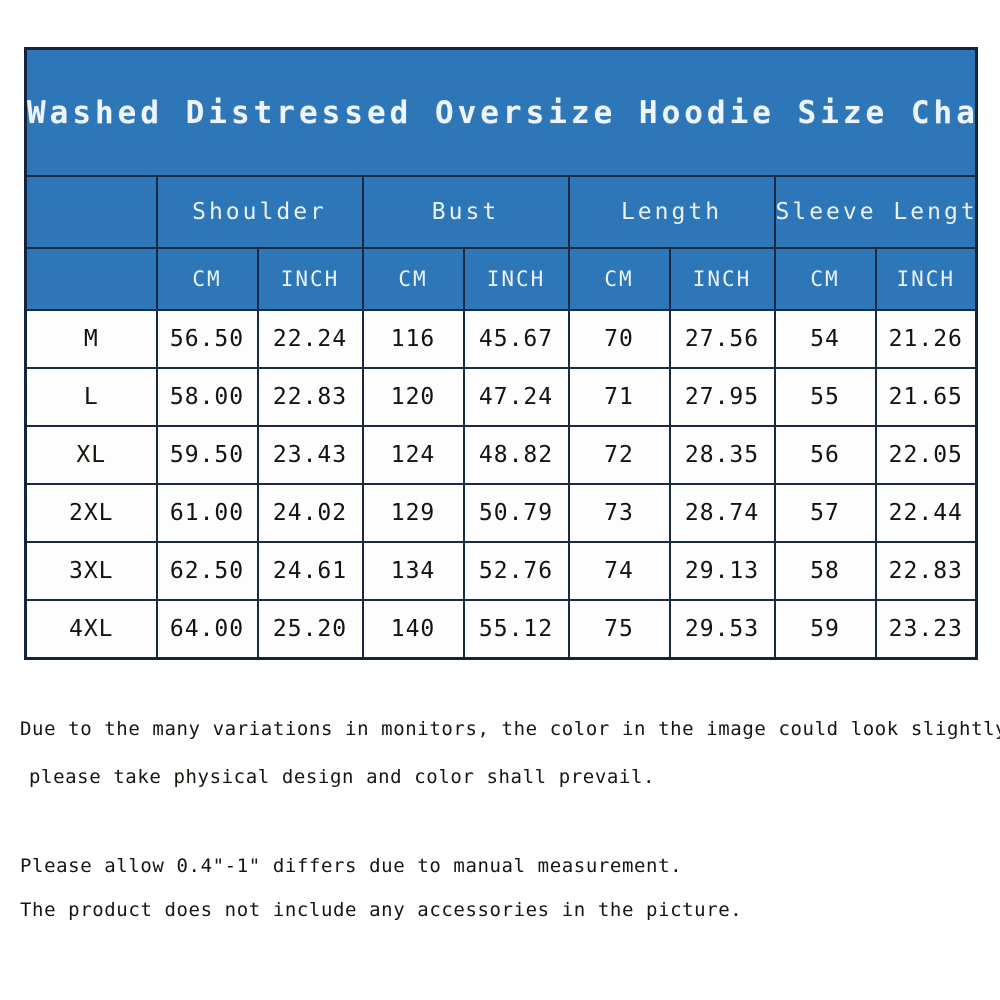 The image size is (1000, 1000). I want to click on cell-bust-cm: 129, so click(413, 513).